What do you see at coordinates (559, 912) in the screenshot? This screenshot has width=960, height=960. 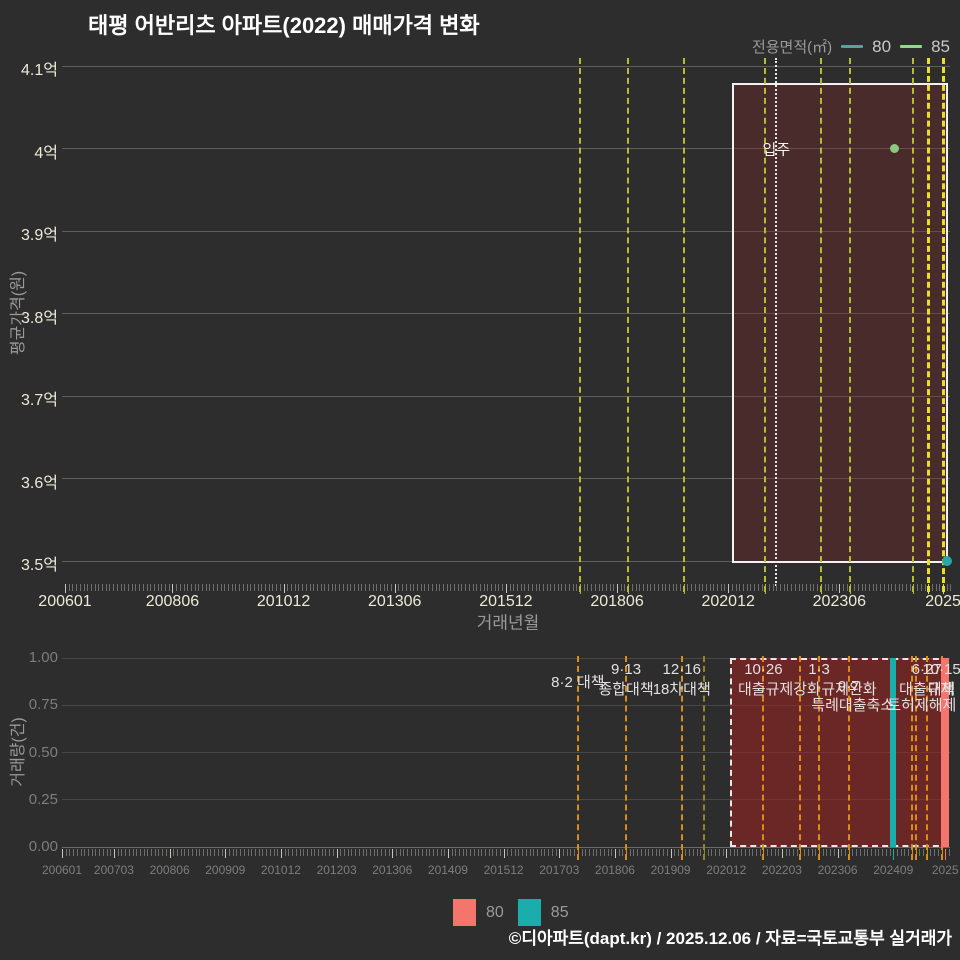 I see `bar-85-label: 85` at bounding box center [559, 912].